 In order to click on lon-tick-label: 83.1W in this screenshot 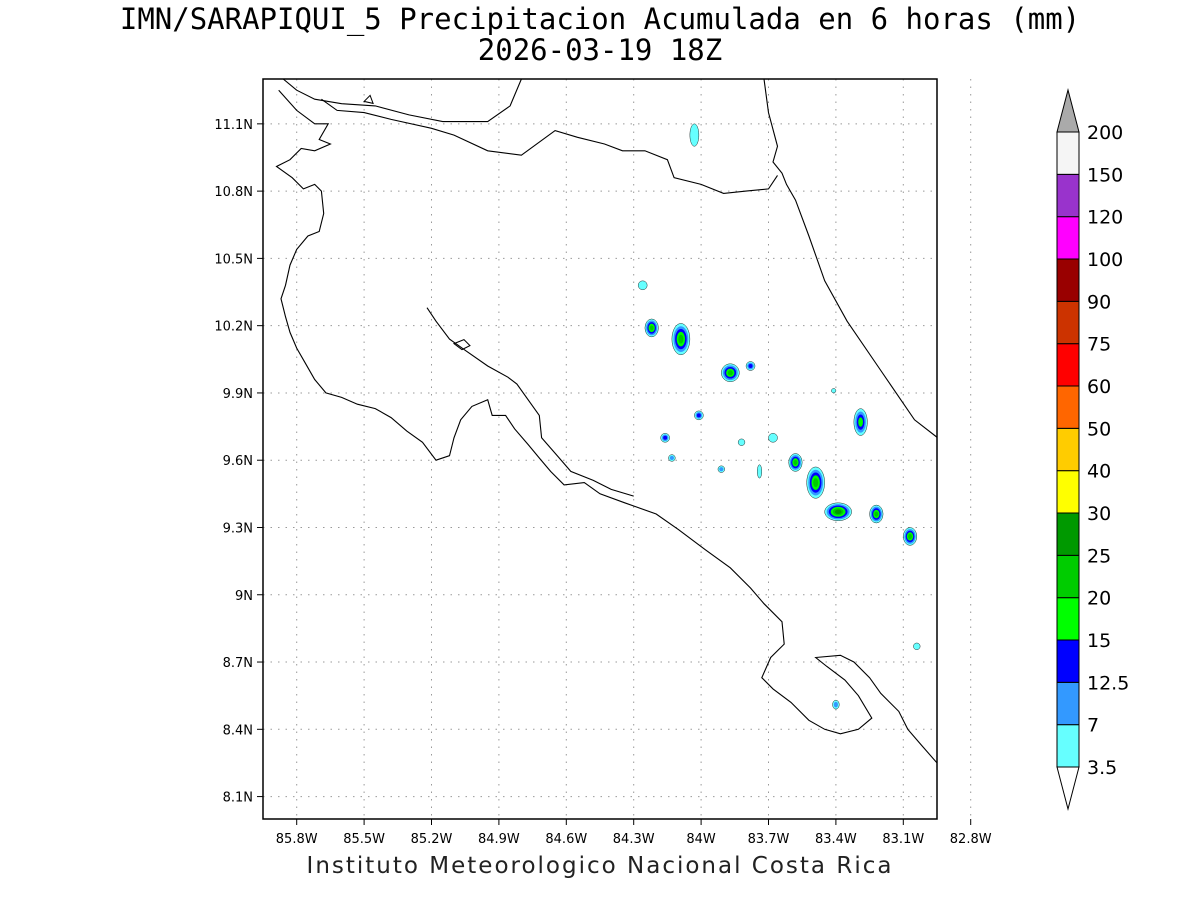, I will do `click(903, 839)`.